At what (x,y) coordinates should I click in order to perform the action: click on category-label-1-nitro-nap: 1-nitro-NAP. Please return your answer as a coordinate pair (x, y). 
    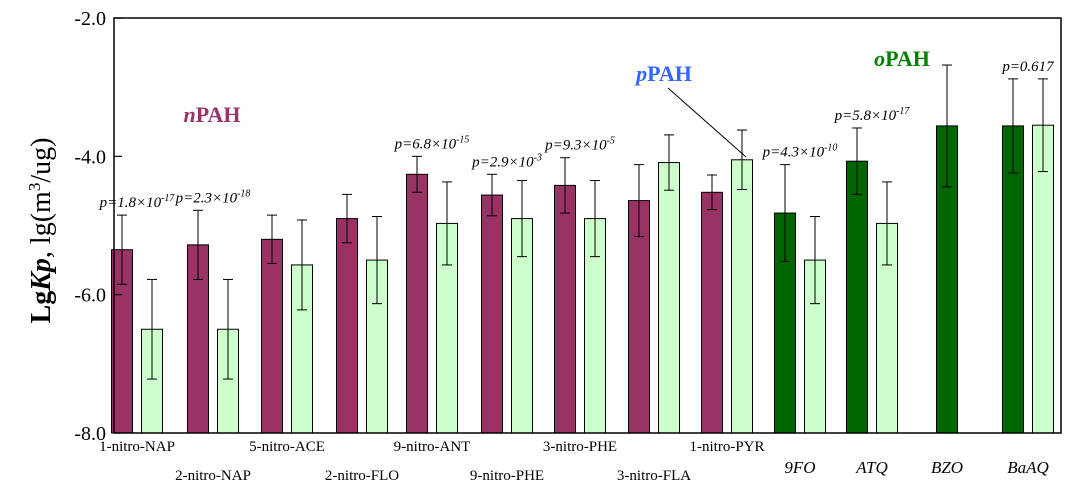
    Looking at the image, I should click on (137, 447).